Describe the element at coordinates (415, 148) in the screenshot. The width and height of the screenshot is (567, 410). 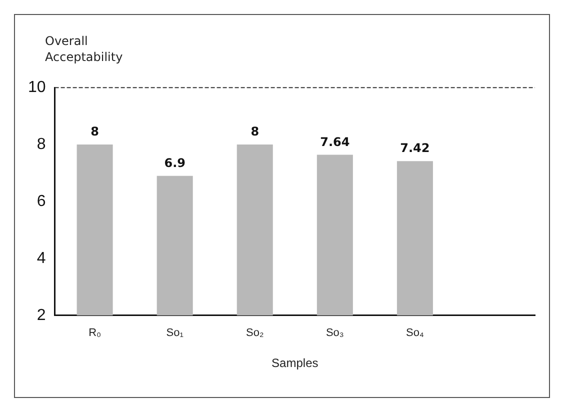
I see `data-label: 7.42` at that location.